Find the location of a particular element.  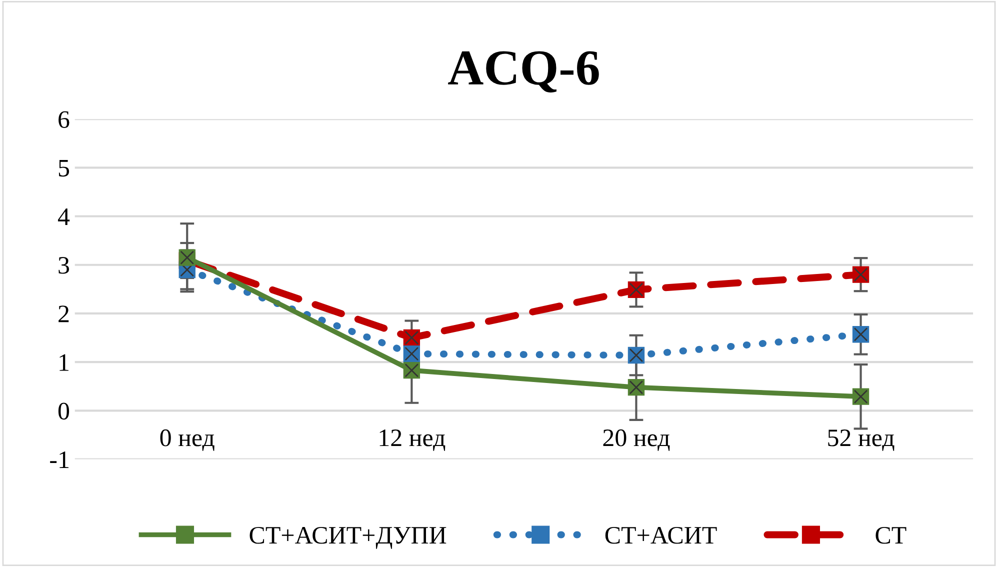

y-tick-label: 1 is located at coordinates (64, 362).